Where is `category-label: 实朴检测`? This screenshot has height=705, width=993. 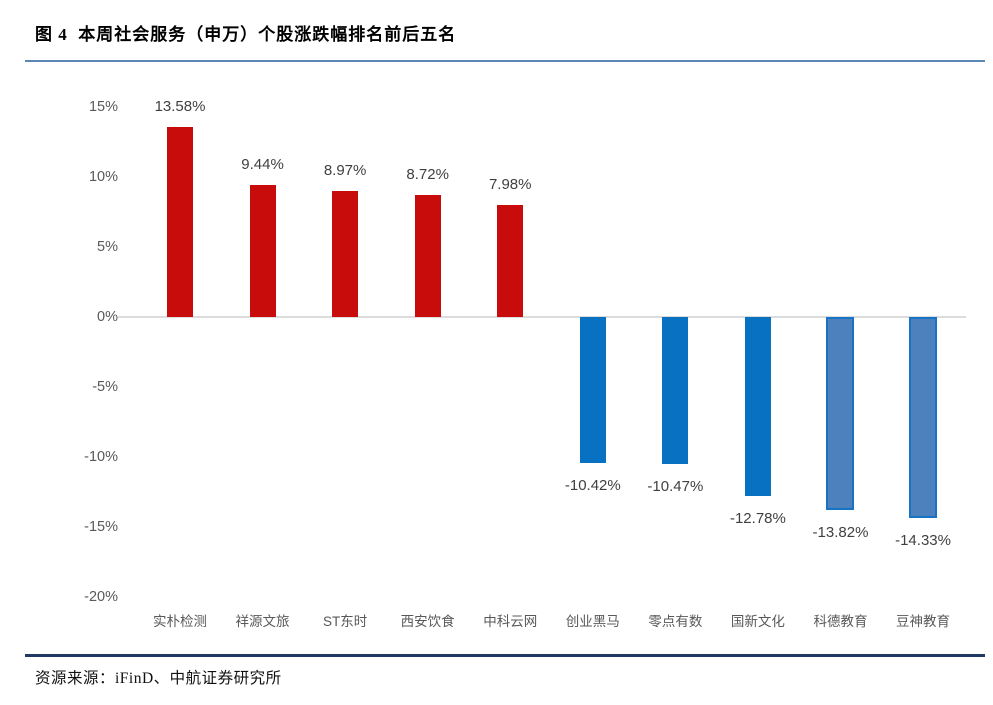
category-label: 实朴检测 is located at coordinates (180, 621).